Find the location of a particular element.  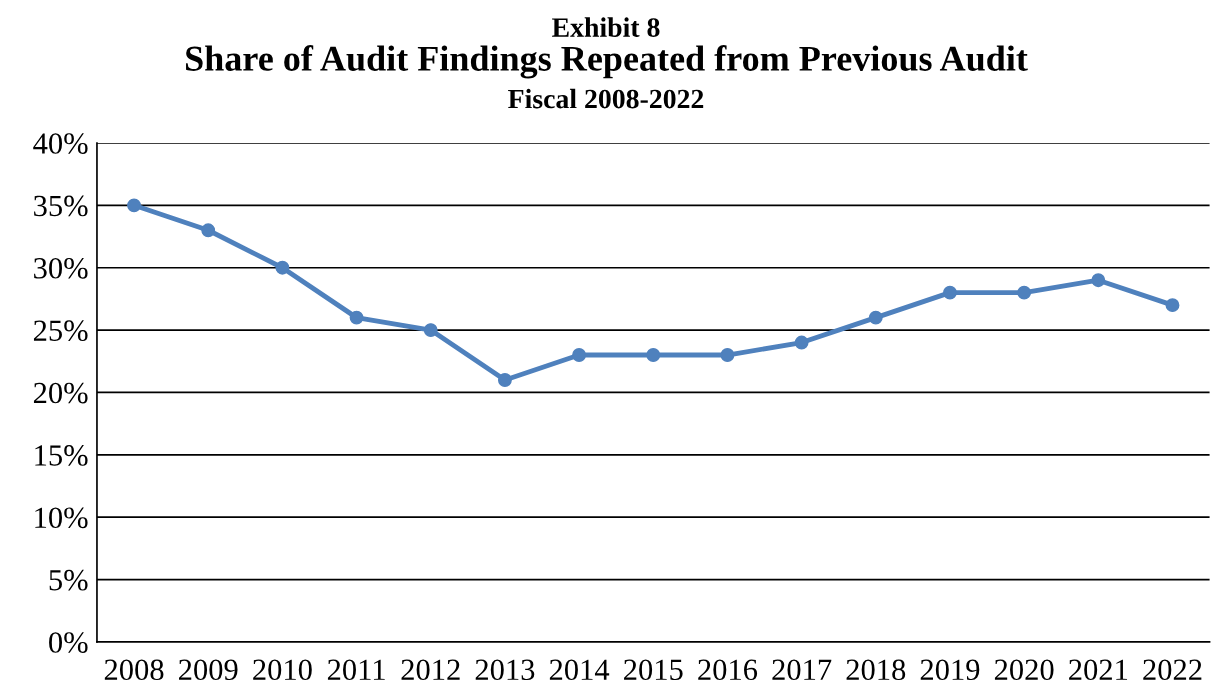

x-tick-label: 2022 is located at coordinates (1172, 670).